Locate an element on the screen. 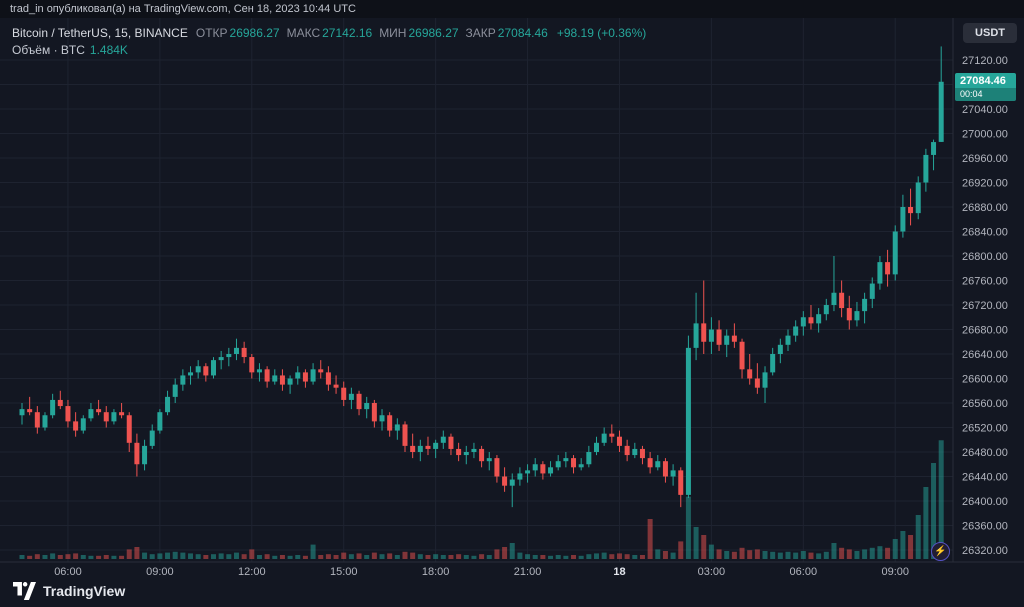 This screenshot has width=1024, height=607. tradingview-logo: TradingView is located at coordinates (69, 591).